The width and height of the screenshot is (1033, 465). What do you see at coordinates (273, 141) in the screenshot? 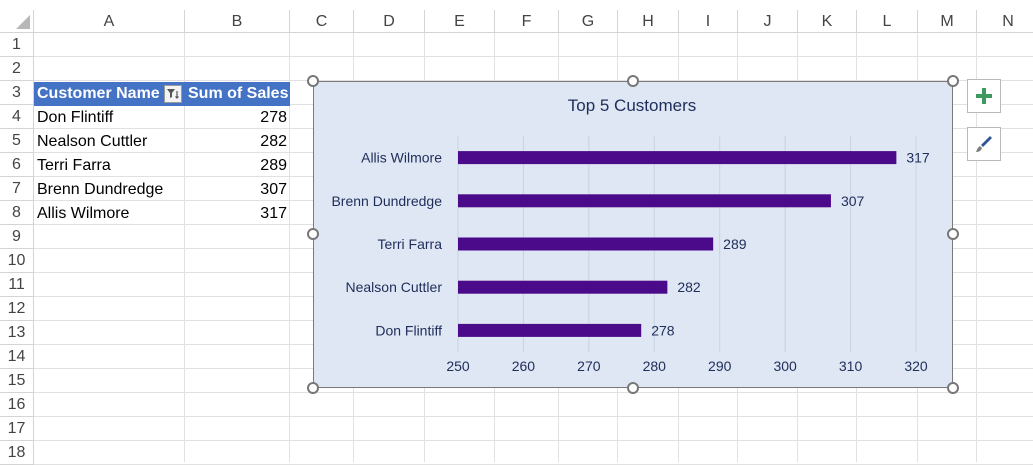
I see `pivot-row-value: 282` at bounding box center [273, 141].